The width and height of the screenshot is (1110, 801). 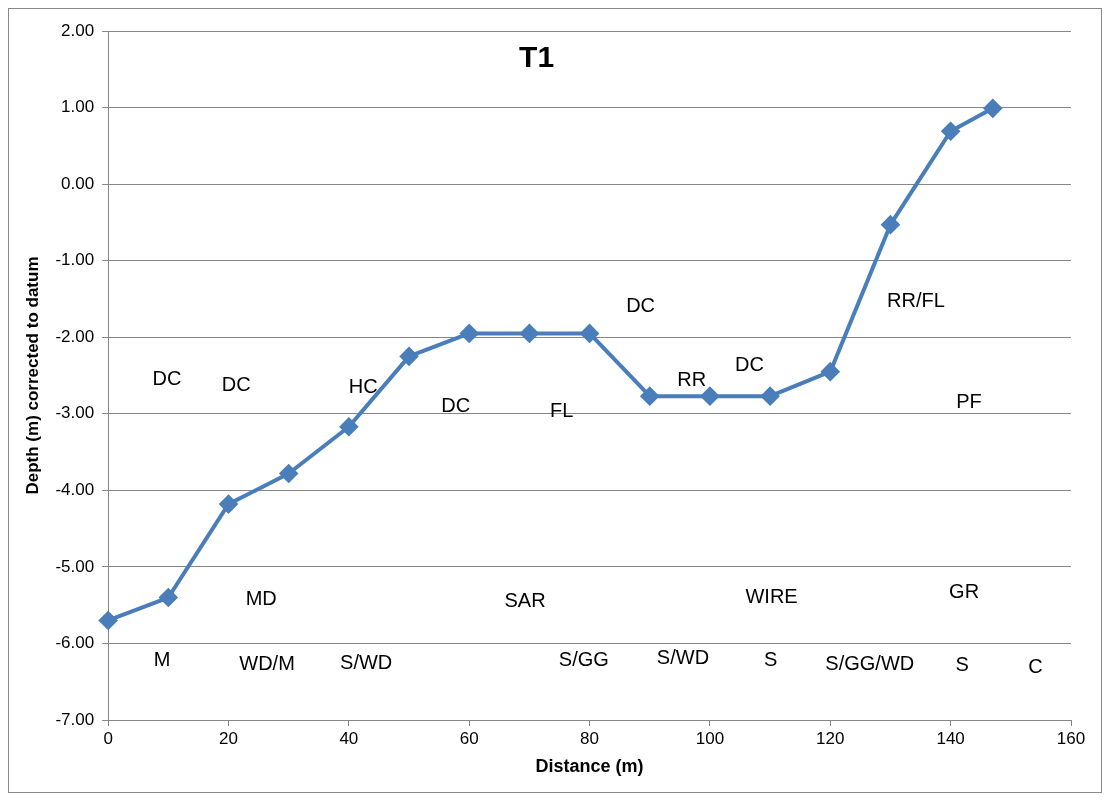 I want to click on annotation: C, so click(x=1035, y=666).